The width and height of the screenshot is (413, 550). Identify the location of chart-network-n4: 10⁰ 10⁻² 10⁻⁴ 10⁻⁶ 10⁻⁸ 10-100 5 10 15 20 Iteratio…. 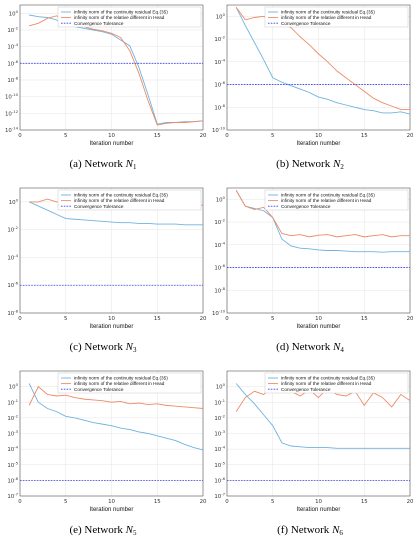
(312, 258).